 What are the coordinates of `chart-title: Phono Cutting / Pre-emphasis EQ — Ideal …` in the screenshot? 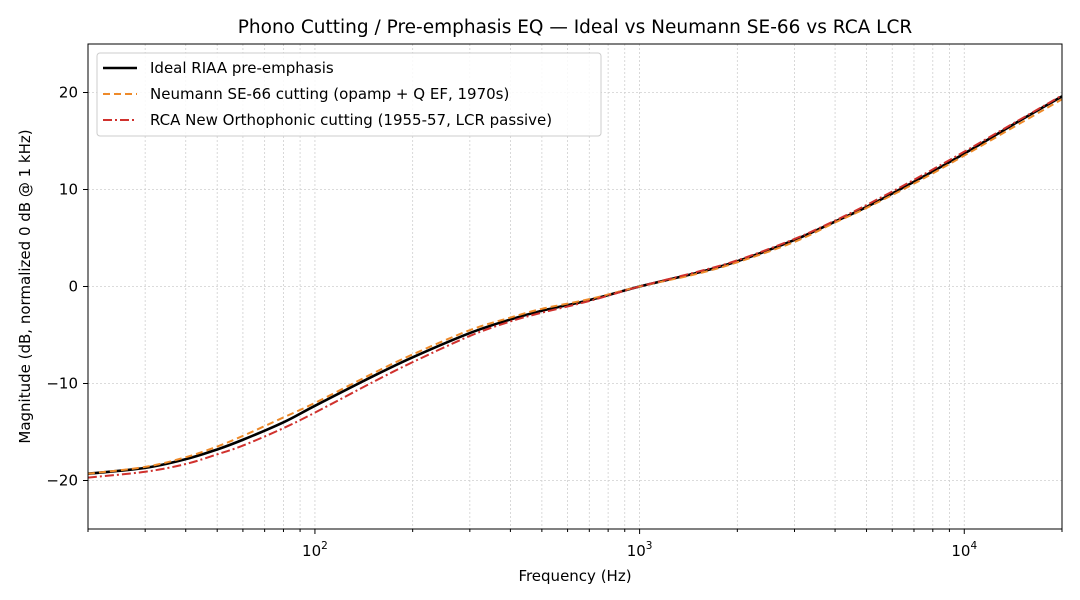 It's located at (575, 27).